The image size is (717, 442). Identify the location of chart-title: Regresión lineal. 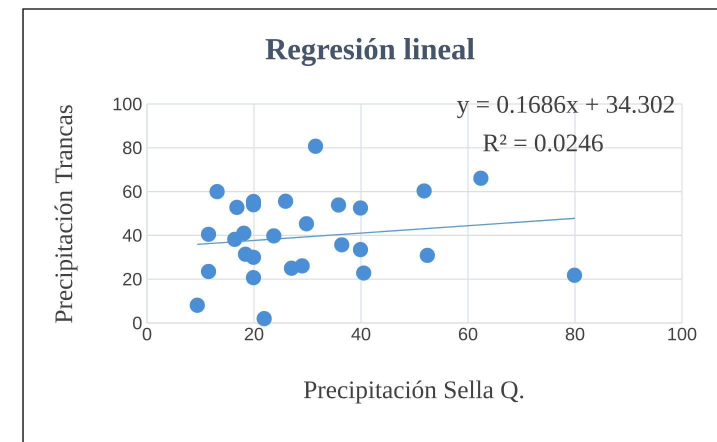
(370, 52).